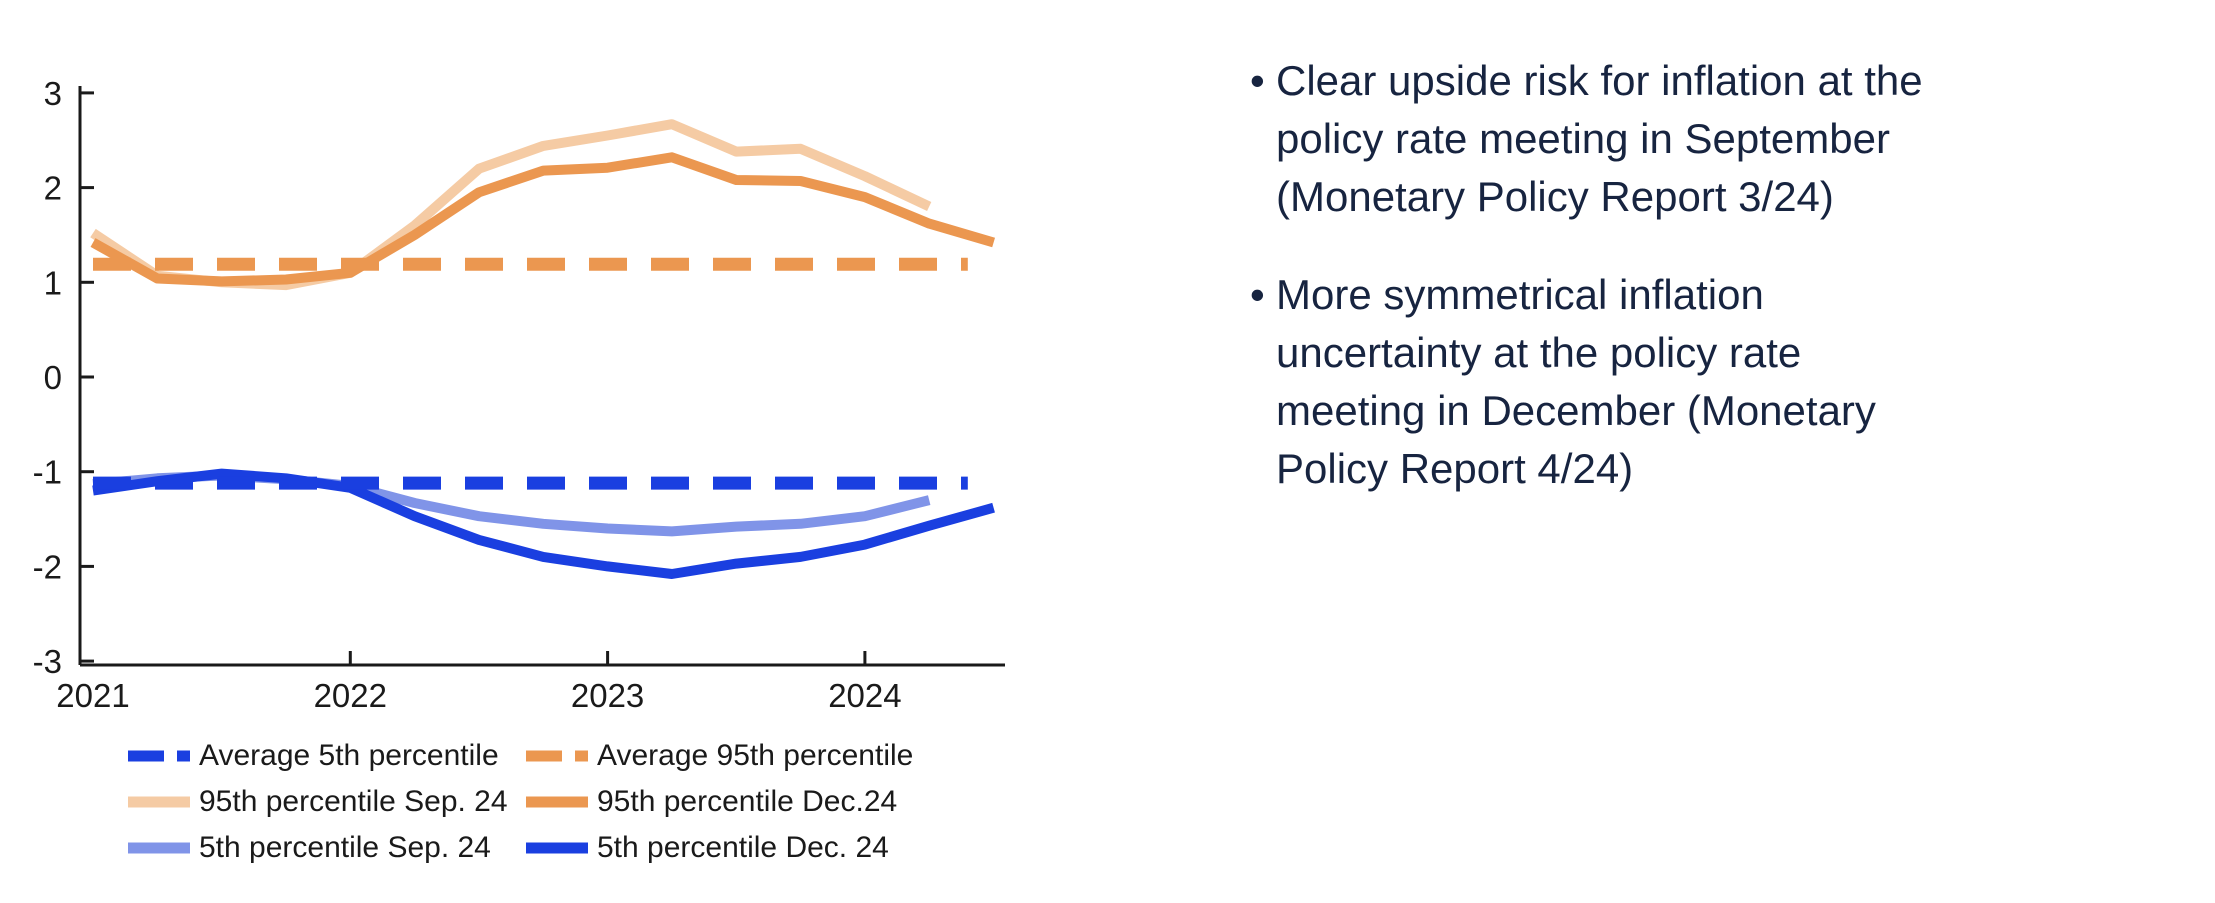 The height and width of the screenshot is (903, 2215). What do you see at coordinates (47, 472) in the screenshot?
I see `y-tick-label: -1` at bounding box center [47, 472].